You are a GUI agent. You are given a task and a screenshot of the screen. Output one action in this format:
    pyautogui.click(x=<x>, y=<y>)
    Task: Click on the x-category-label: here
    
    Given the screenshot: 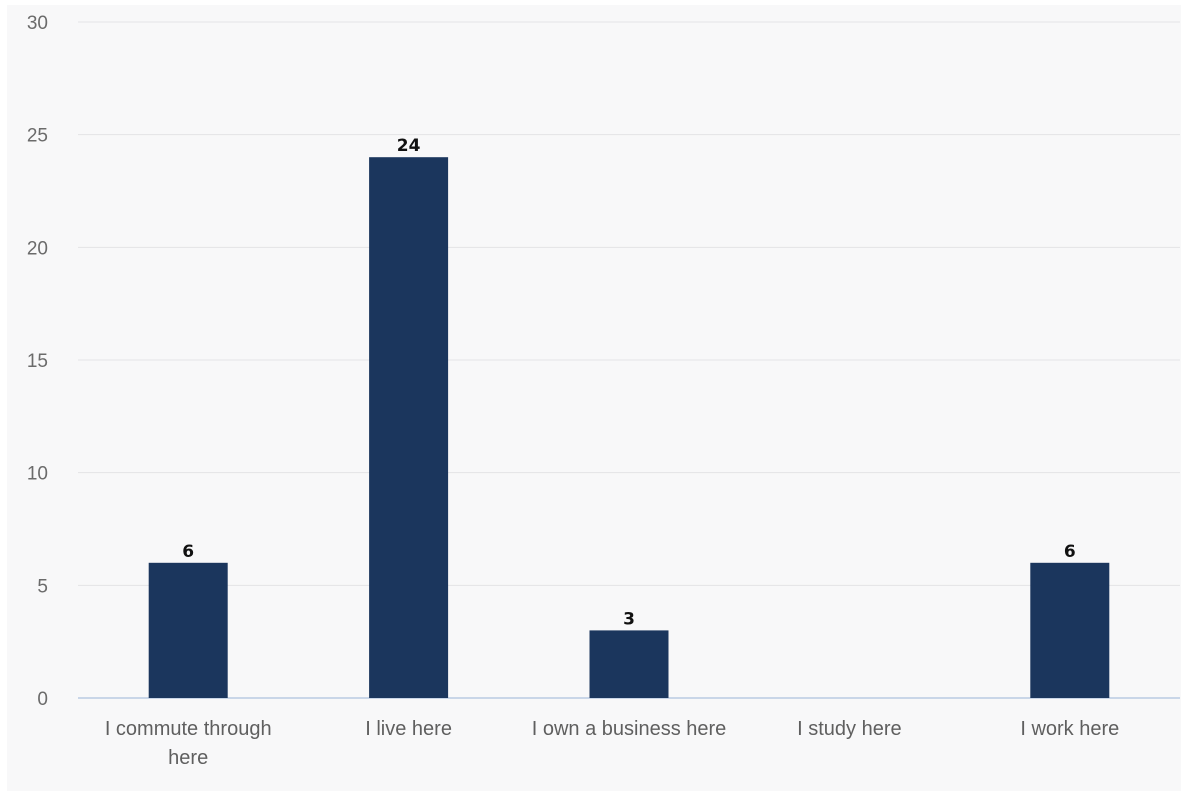 What is the action you would take?
    pyautogui.click(x=188, y=758)
    